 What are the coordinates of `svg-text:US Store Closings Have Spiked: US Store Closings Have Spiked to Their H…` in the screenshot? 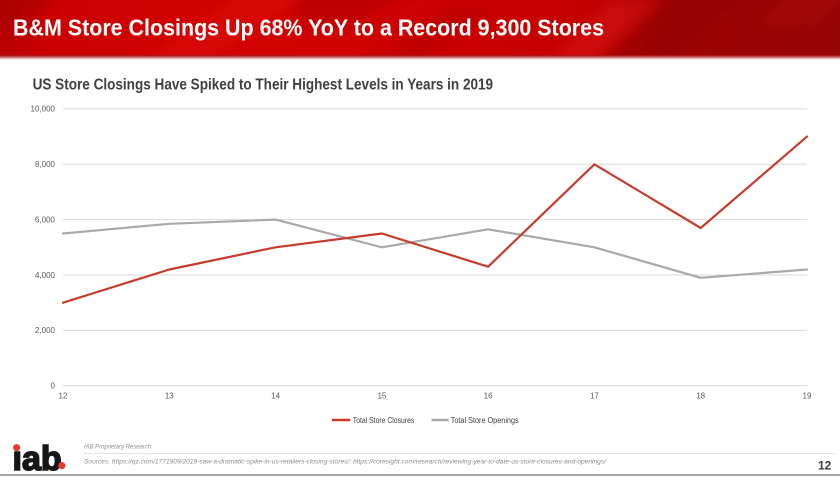 It's located at (263, 84).